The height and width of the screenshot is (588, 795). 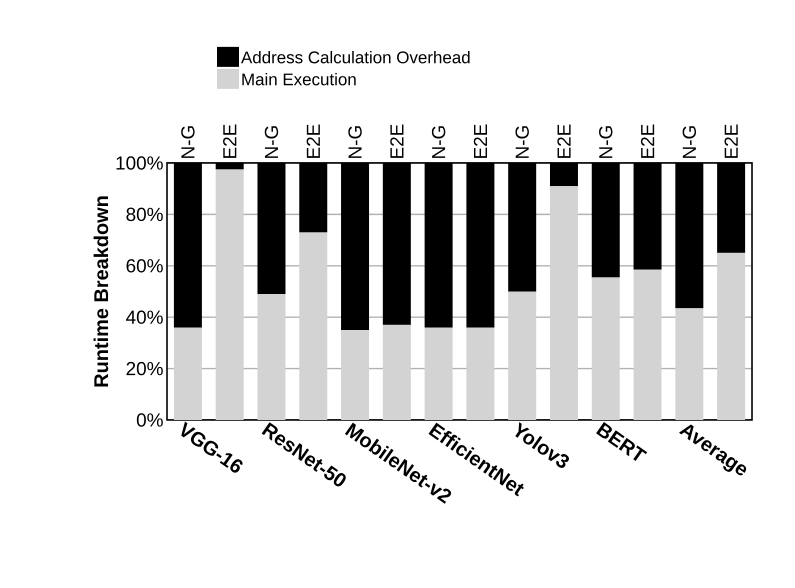 I want to click on y-tick-label: 100%, so click(x=139, y=163).